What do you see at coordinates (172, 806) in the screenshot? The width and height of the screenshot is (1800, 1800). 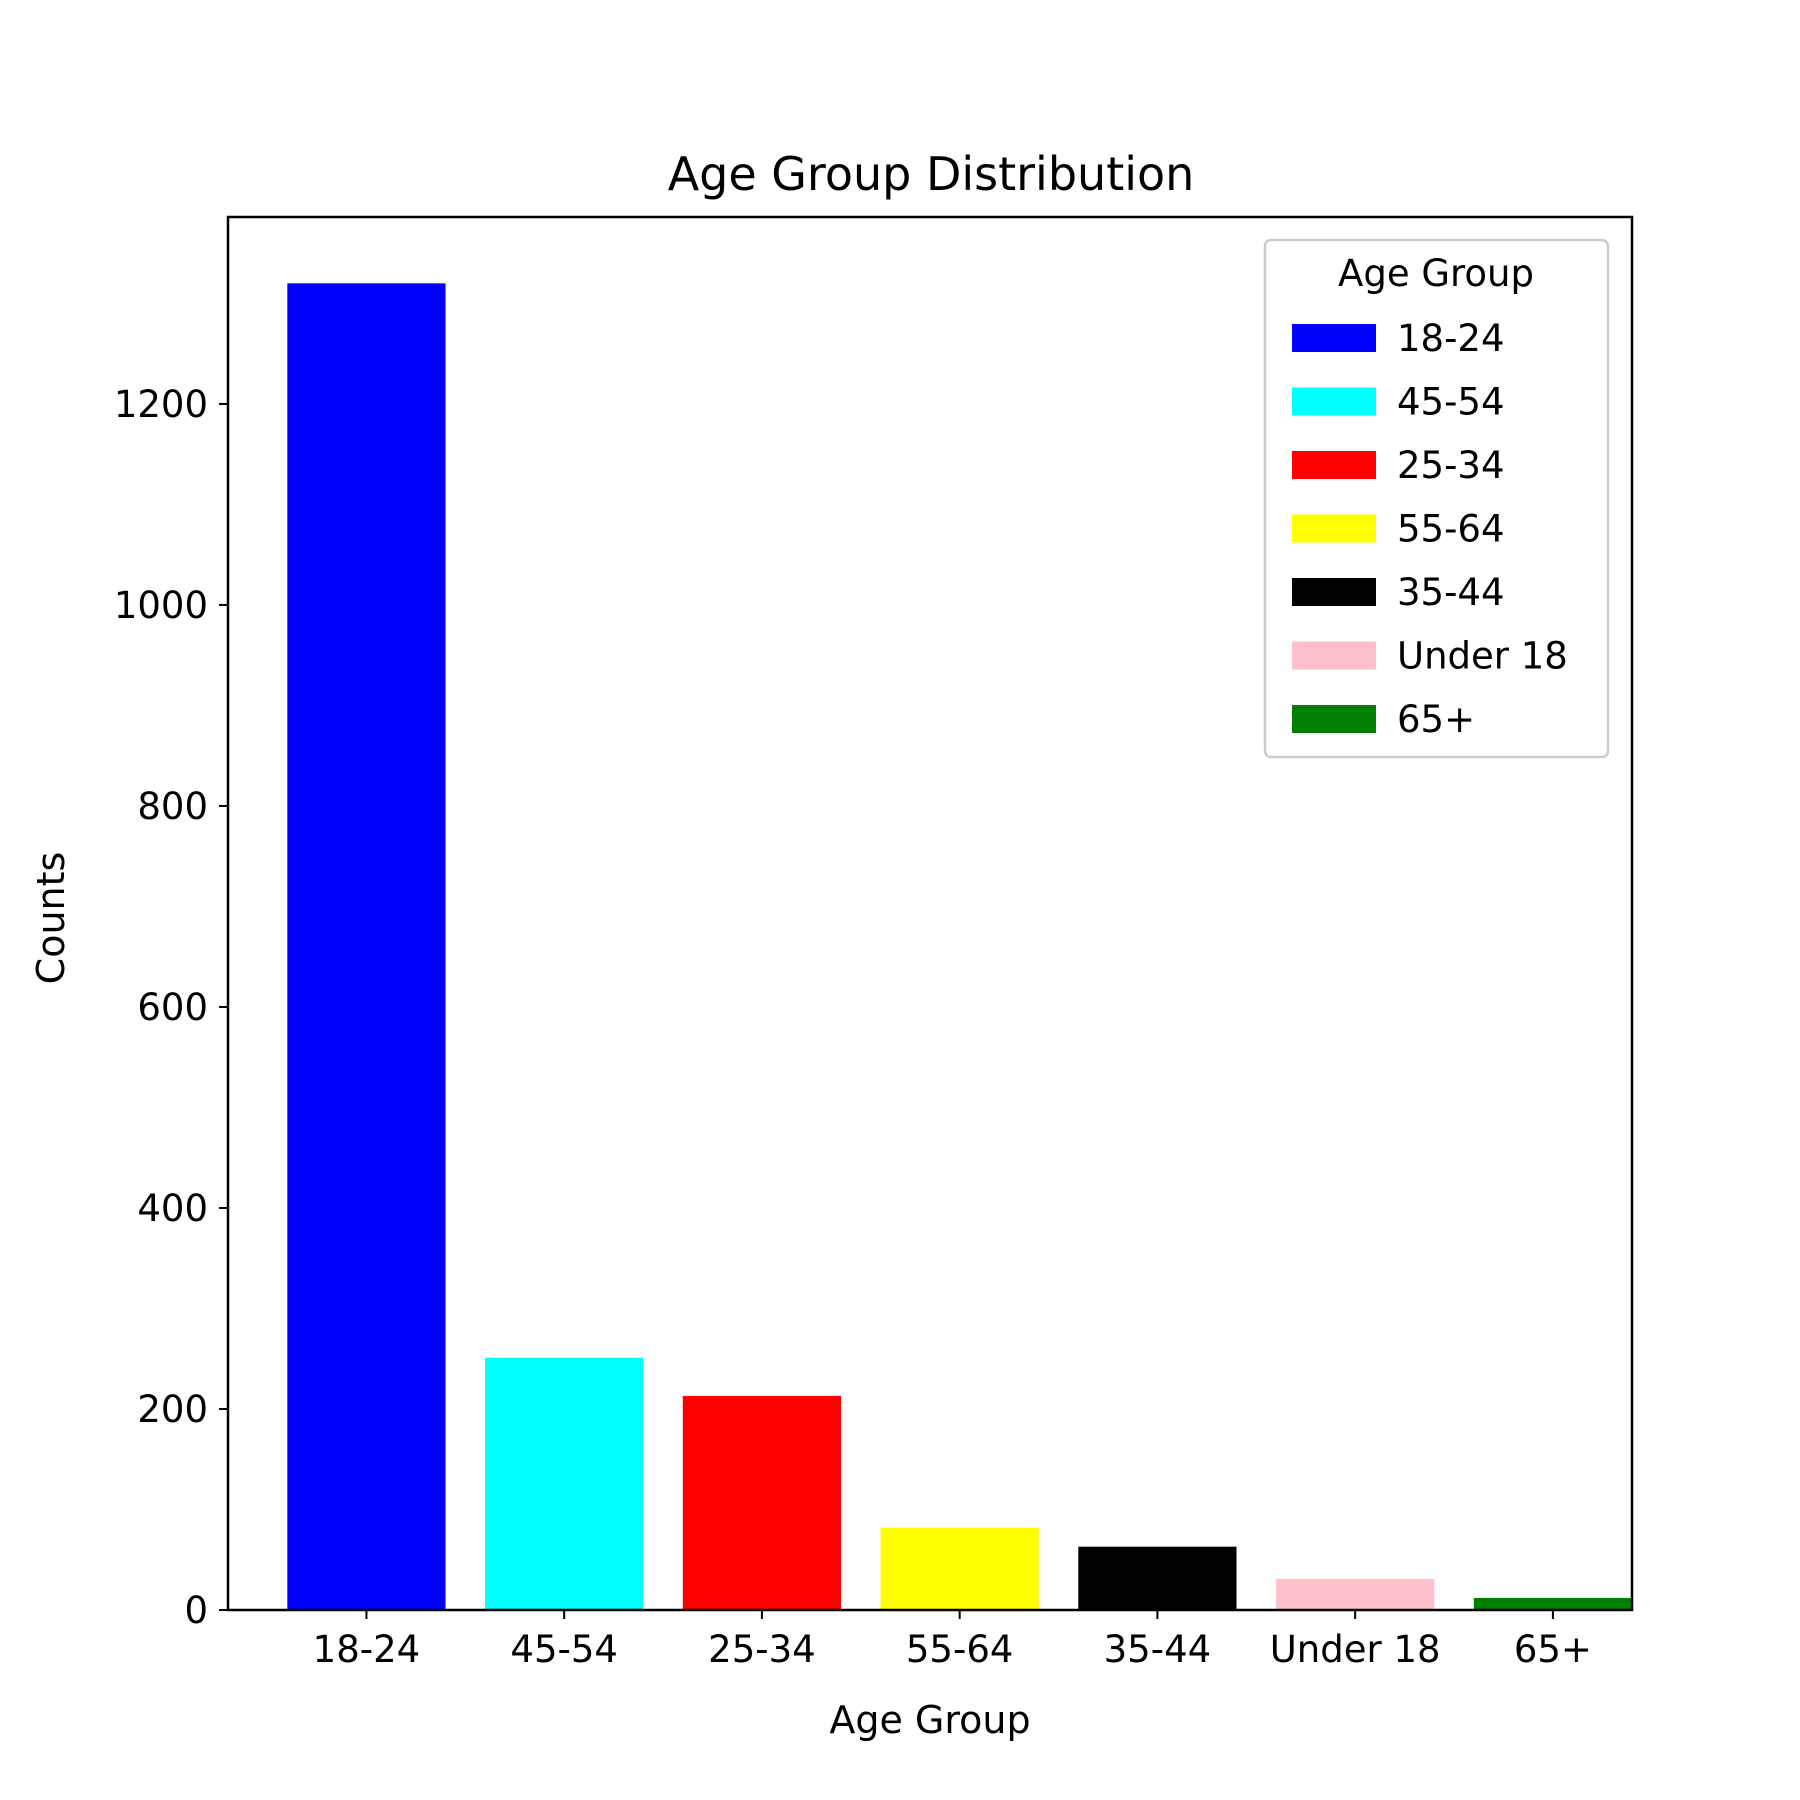 I see `y-tick-label: 800` at bounding box center [172, 806].